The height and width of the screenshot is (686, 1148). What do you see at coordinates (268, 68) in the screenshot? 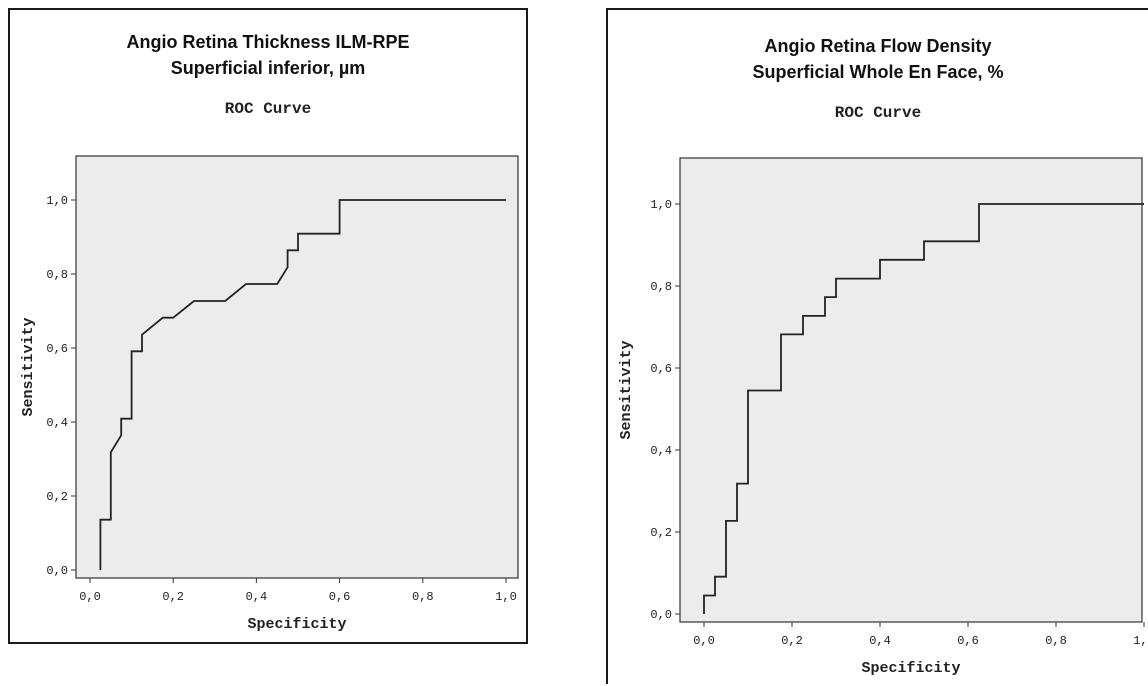
I see `chart-title-line2: Superficial inferior, µm` at bounding box center [268, 68].